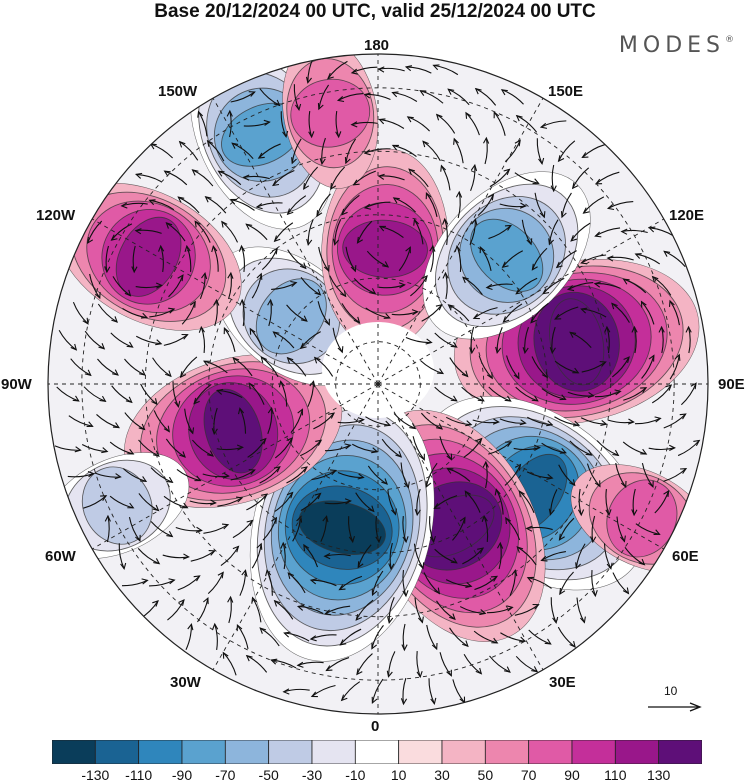 The image size is (750, 783). What do you see at coordinates (377, 45) in the screenshot?
I see `lon-label-180: 180` at bounding box center [377, 45].